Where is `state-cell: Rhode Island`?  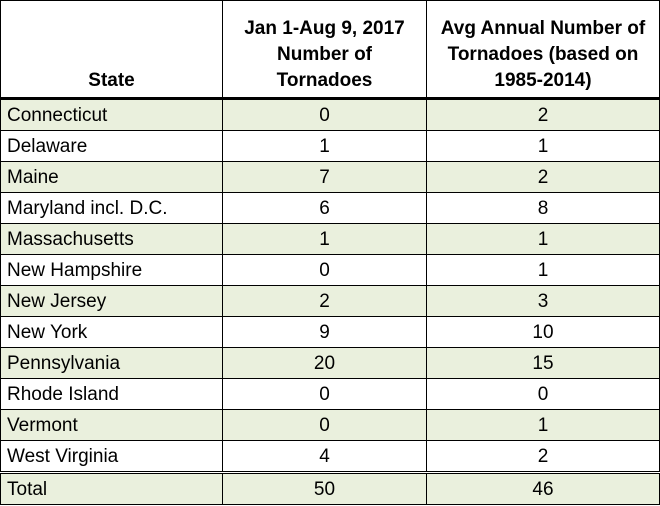
state-cell: Rhode Island is located at coordinates (111, 394).